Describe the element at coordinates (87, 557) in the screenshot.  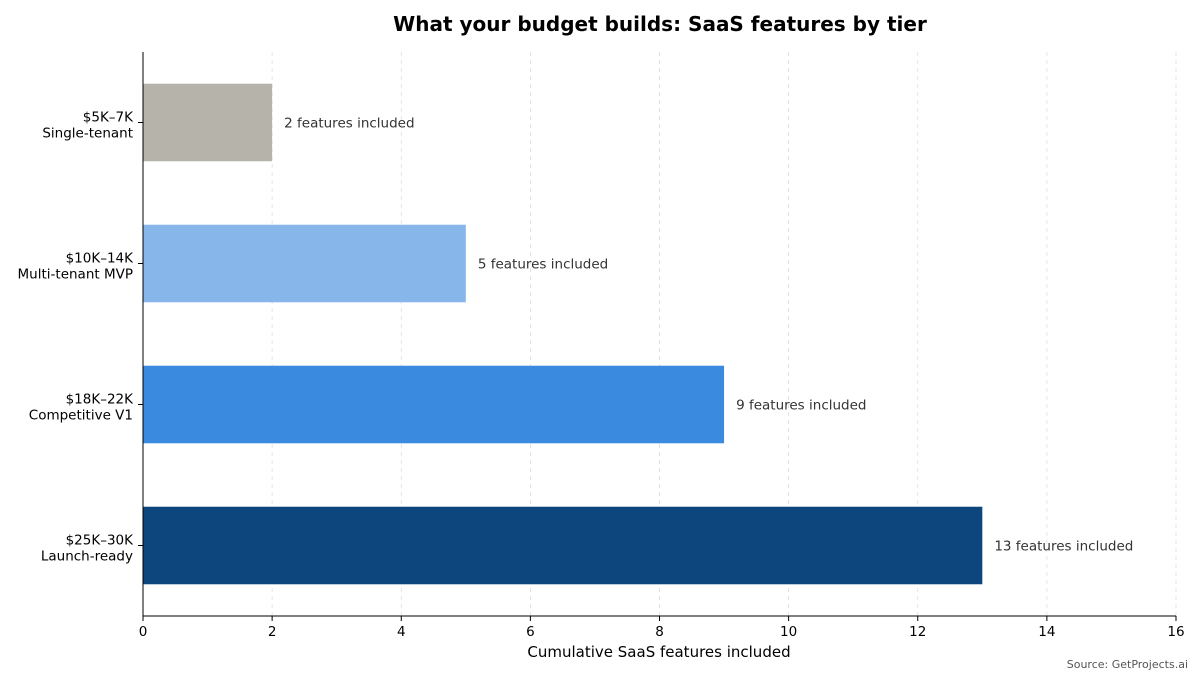
I see `y-category-tier: Launch-ready` at that location.